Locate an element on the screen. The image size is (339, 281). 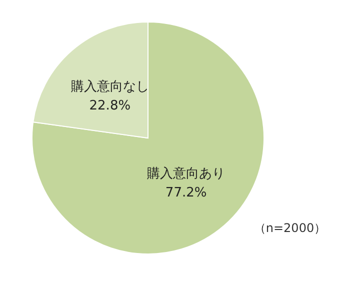
slice-label: 購入意向なし is located at coordinates (109, 86).